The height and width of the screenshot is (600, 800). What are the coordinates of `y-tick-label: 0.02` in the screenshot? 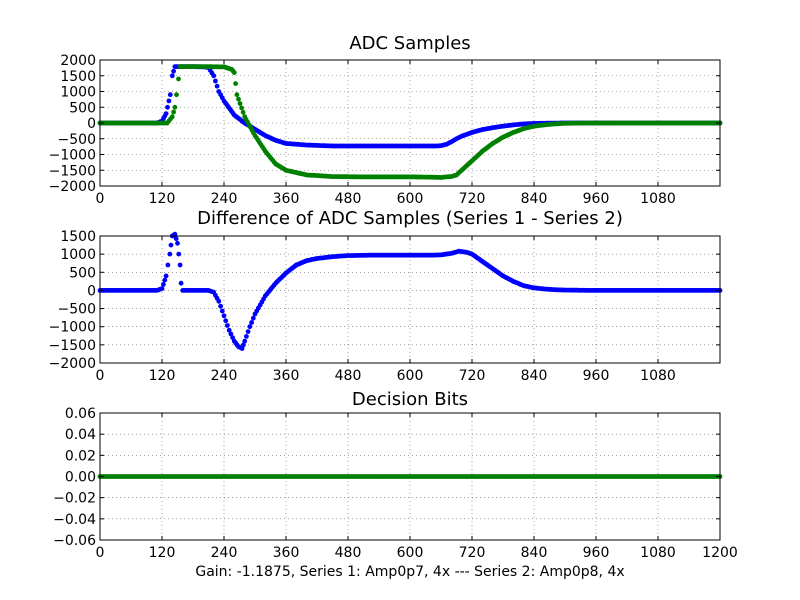 It's located at (80, 456).